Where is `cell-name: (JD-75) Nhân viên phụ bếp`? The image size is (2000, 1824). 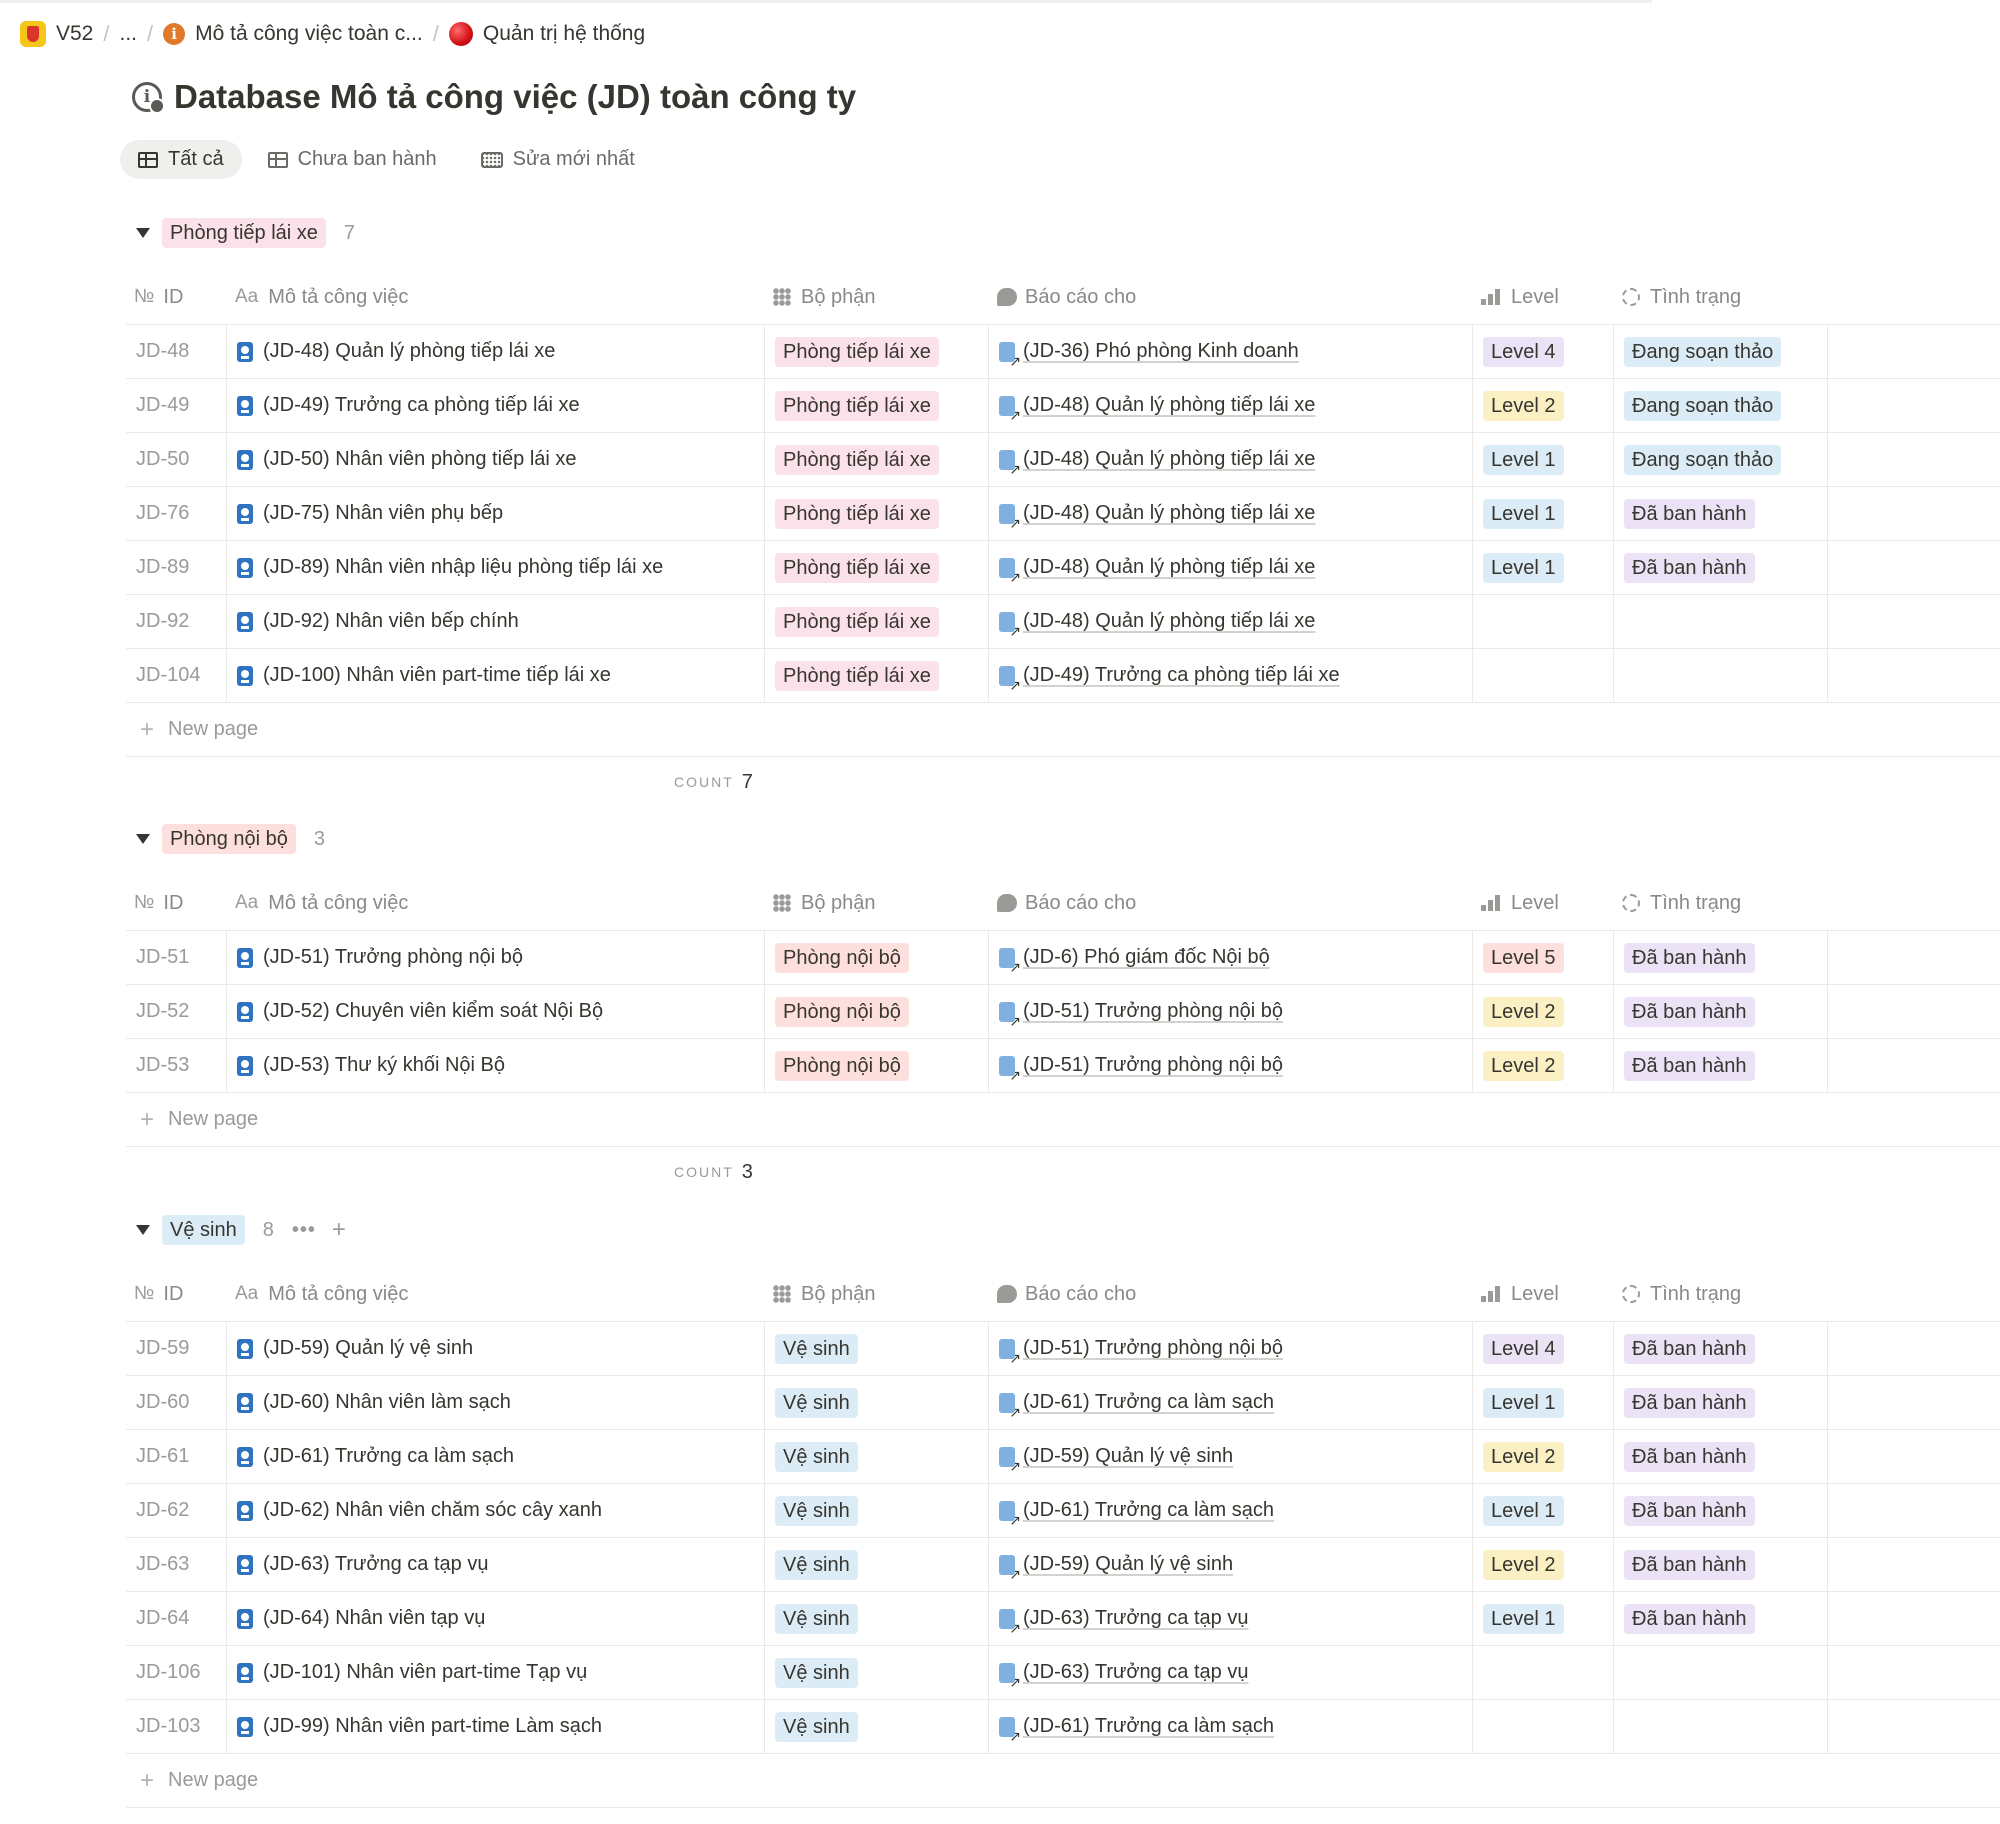 cell-name: (JD-75) Nhân viên phụ bếp is located at coordinates (496, 513).